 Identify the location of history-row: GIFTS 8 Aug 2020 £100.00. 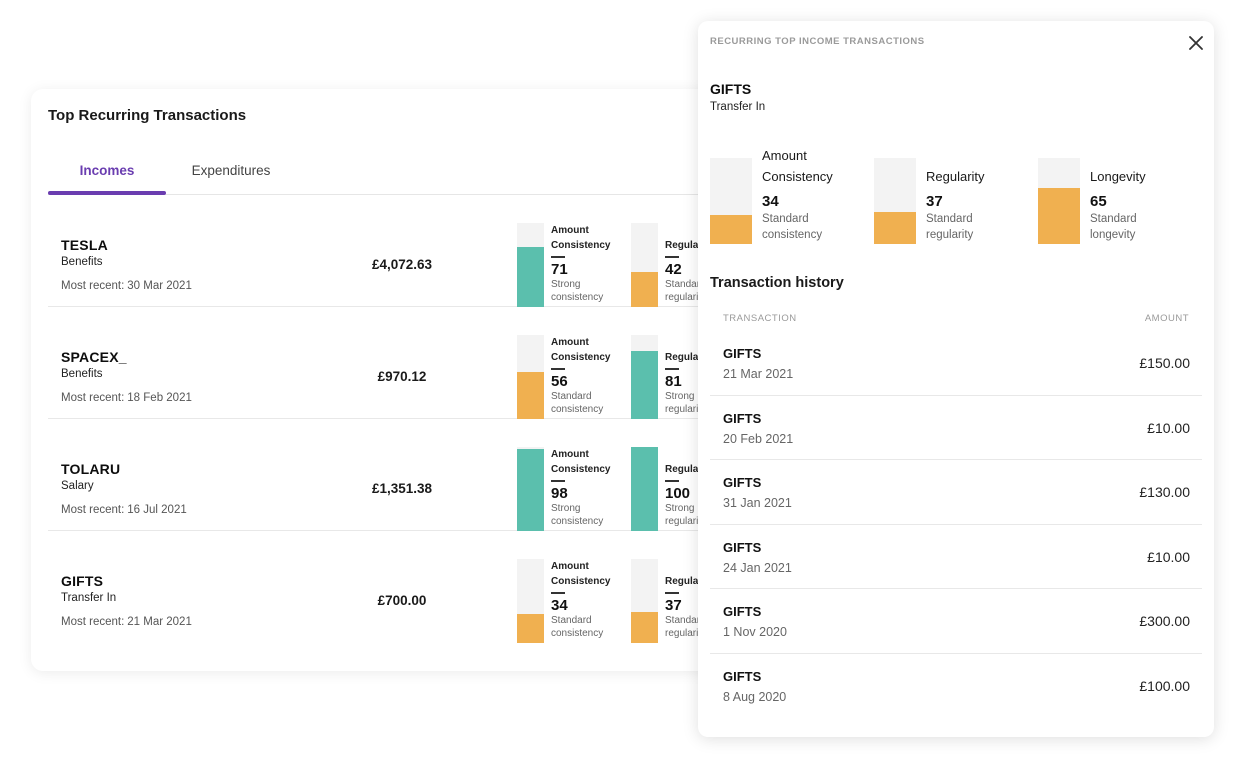
(956, 686).